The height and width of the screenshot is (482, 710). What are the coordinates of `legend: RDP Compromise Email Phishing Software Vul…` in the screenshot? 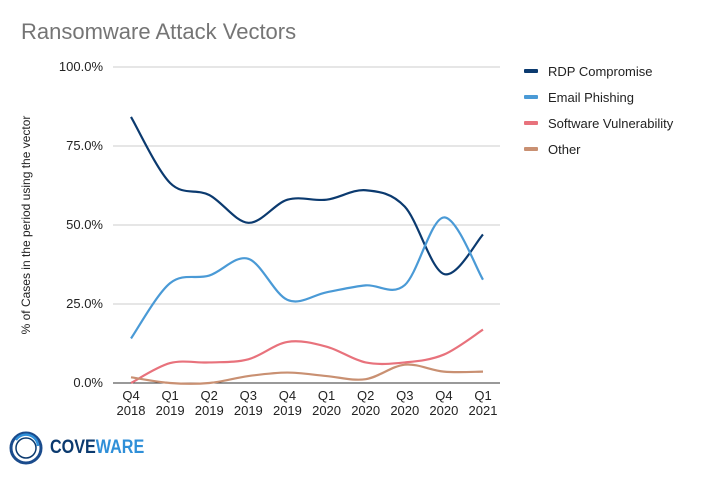 It's located at (598, 110).